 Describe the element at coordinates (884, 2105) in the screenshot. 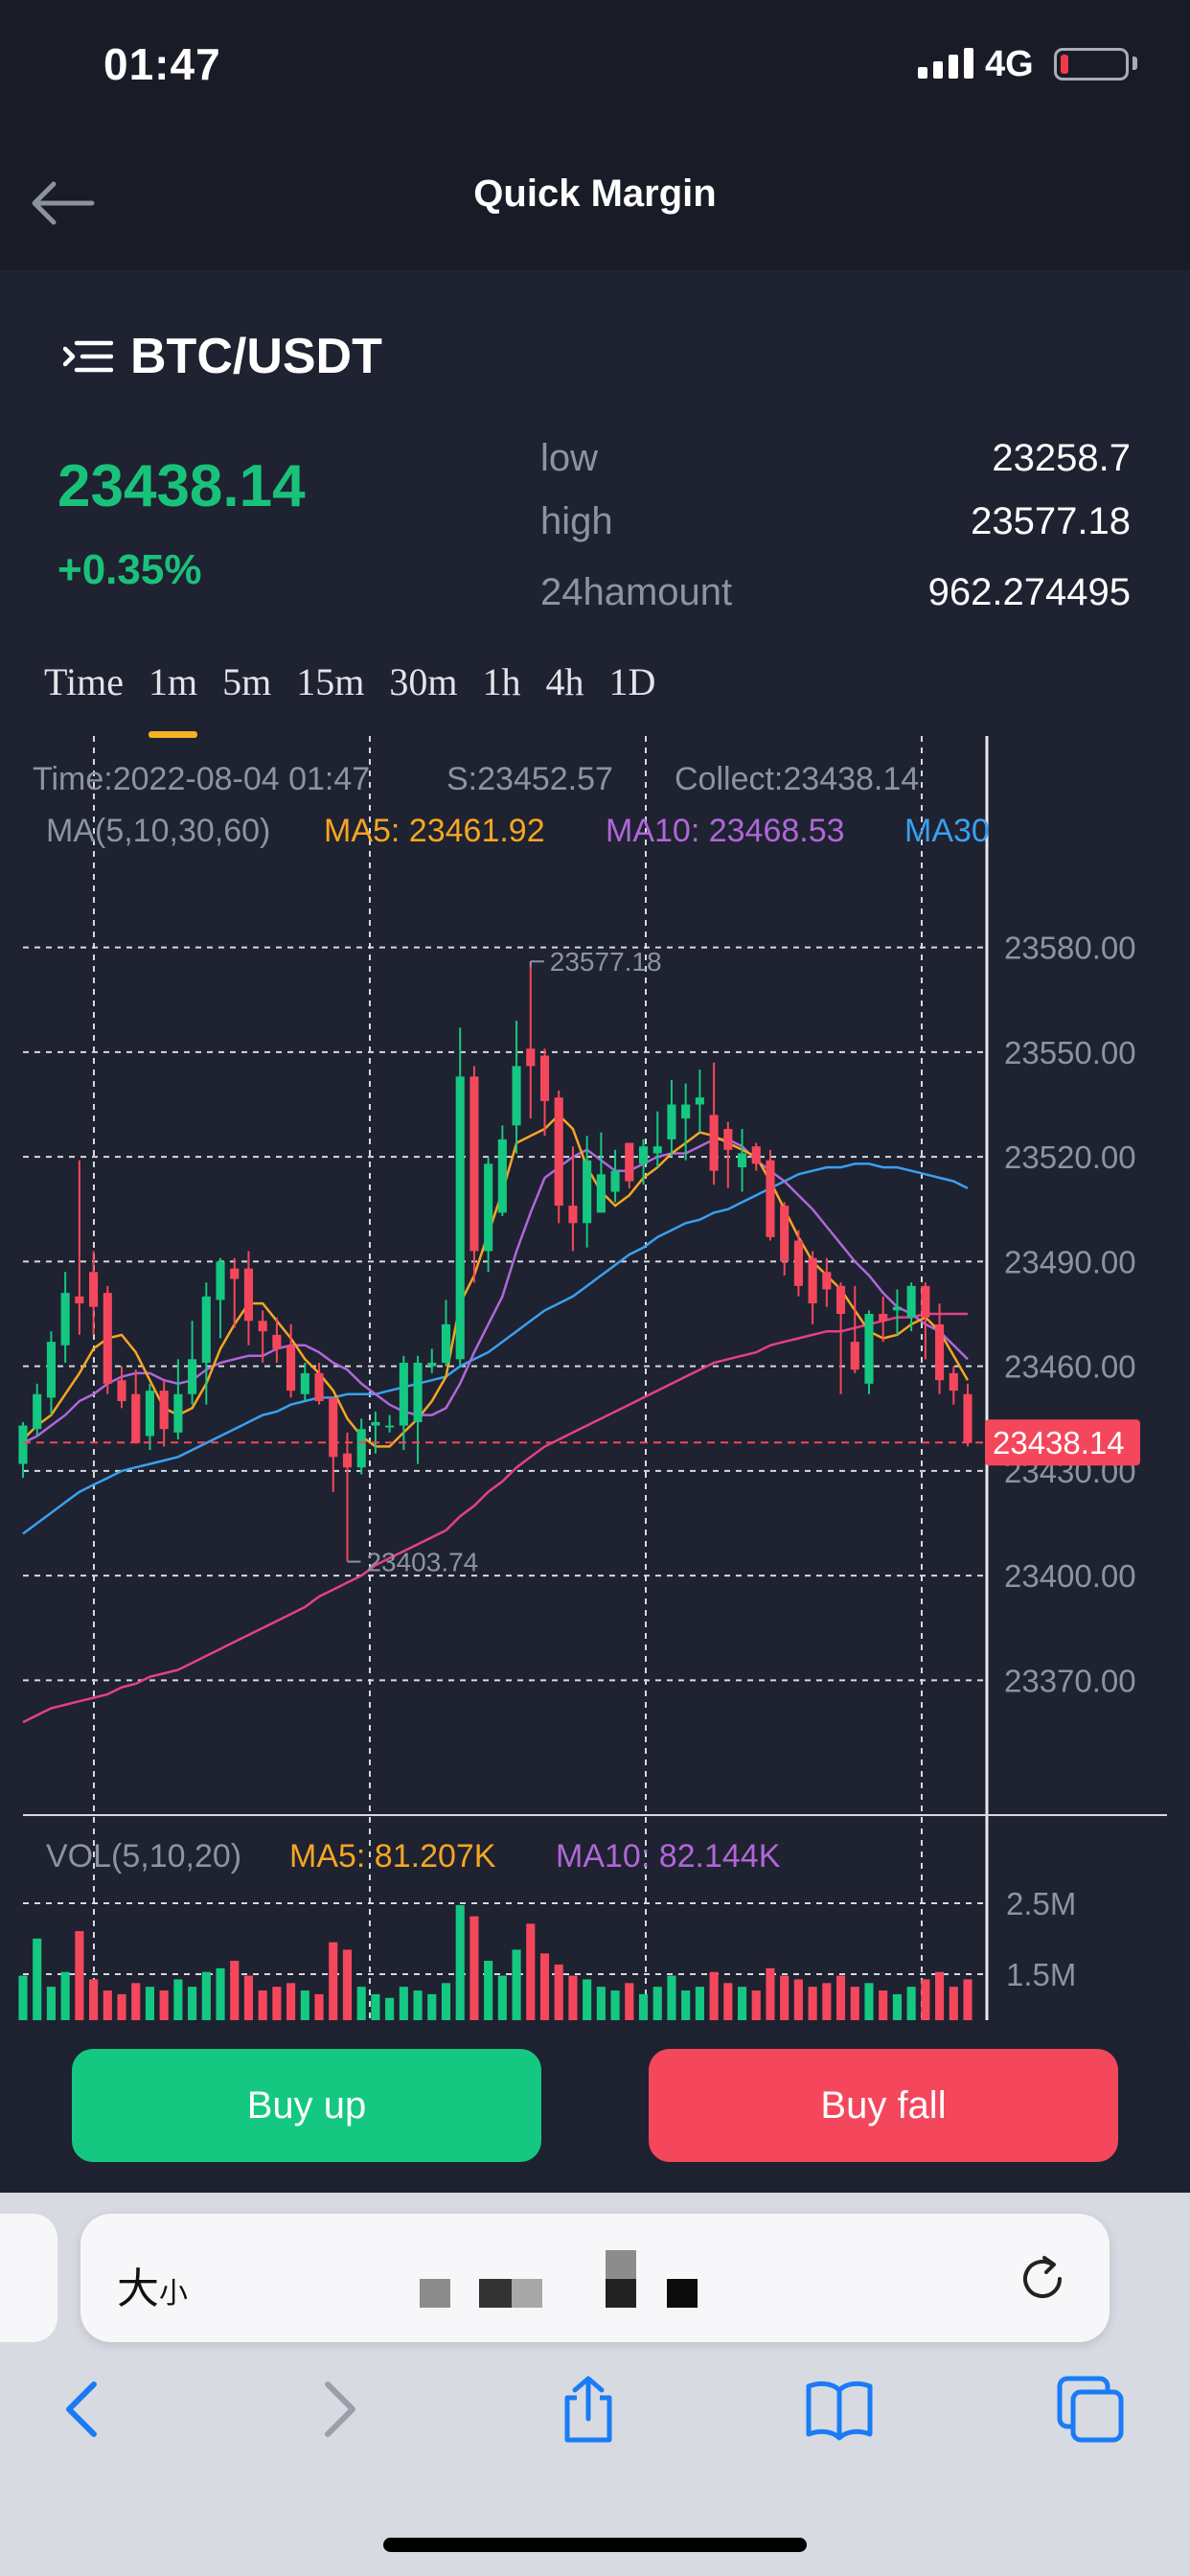

I see `buy-fall-button: Buy fall` at that location.